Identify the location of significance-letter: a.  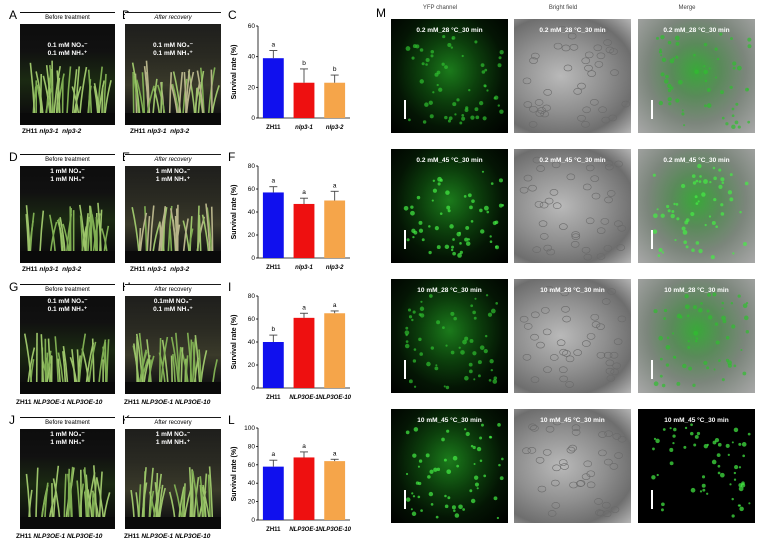
(304, 307).